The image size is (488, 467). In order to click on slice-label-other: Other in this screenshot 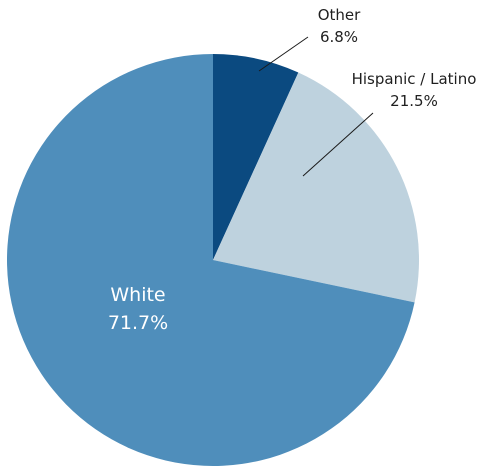, I will do `click(339, 15)`.